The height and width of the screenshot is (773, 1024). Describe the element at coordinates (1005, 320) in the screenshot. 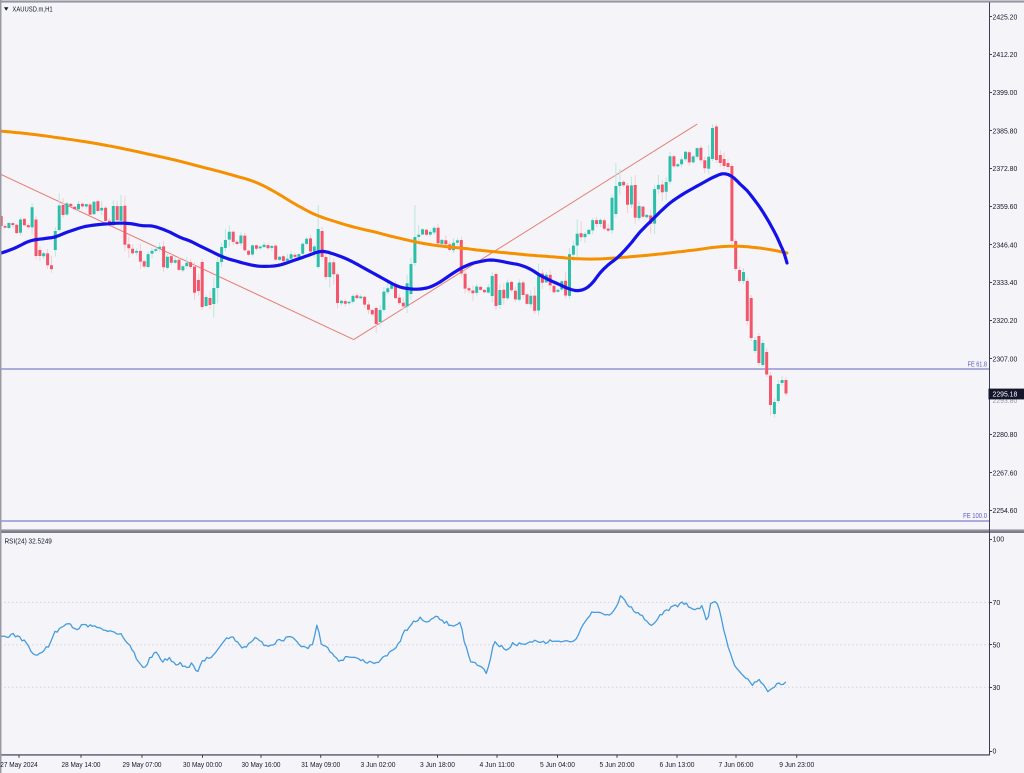

I see `svg-text: 2320.20` at that location.